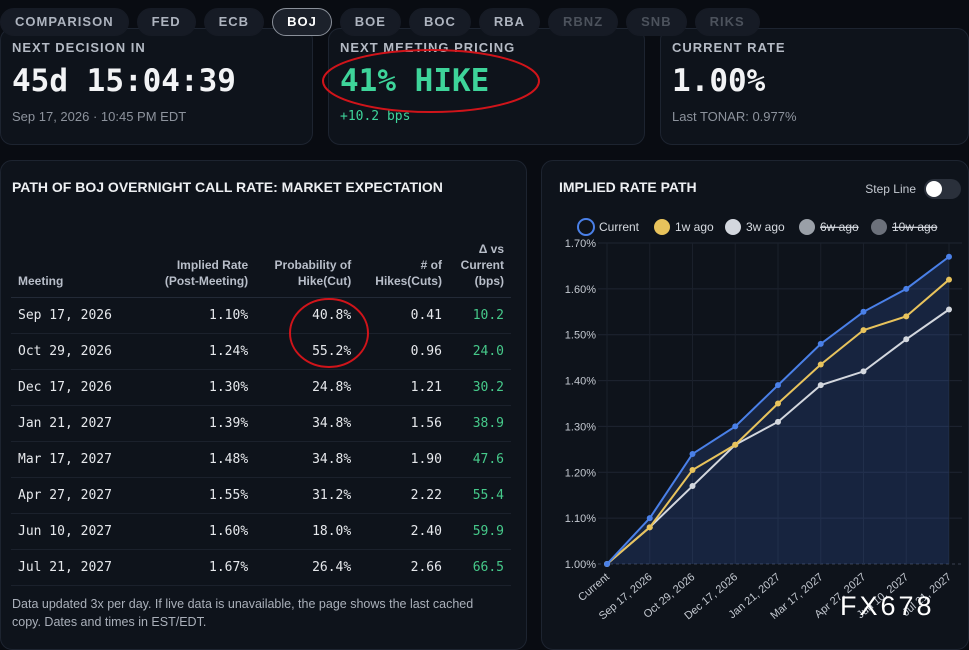 This screenshot has width=969, height=650. I want to click on tab: ECB, so click(234, 22).